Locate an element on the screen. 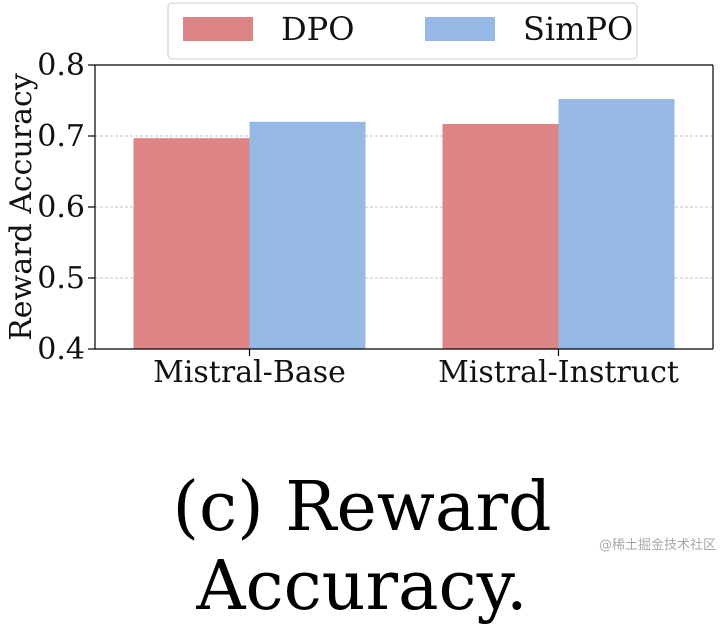 The height and width of the screenshot is (626, 724). bar-simpo-mistral-base is located at coordinates (307, 235).